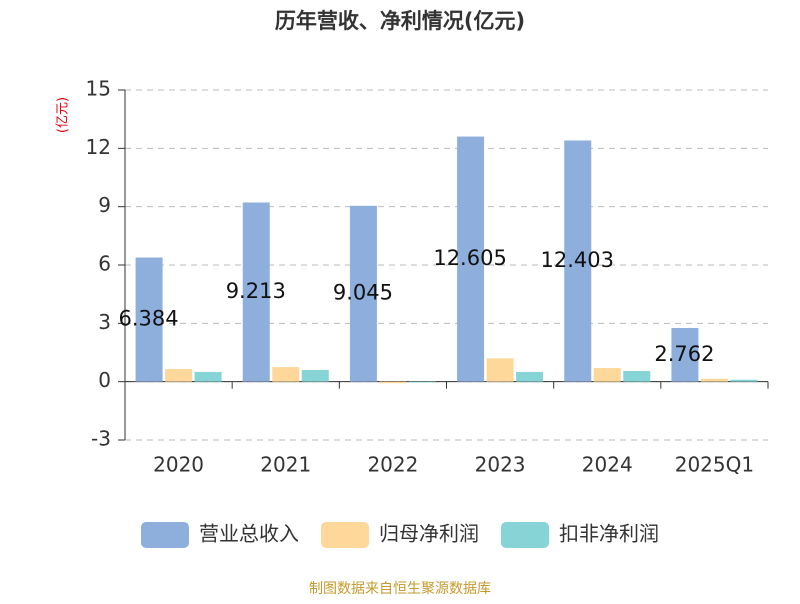  I want to click on x-tick-label: 2025Q1, so click(714, 465).